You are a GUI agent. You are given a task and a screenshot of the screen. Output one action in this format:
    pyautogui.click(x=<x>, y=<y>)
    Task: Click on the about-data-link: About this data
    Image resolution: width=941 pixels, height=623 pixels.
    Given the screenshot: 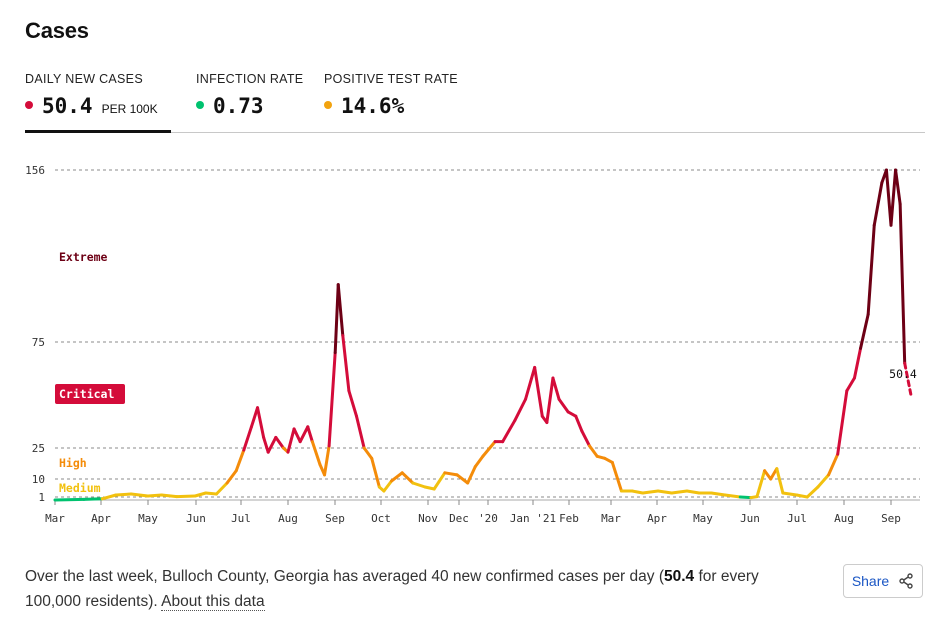 What is the action you would take?
    pyautogui.click(x=213, y=602)
    